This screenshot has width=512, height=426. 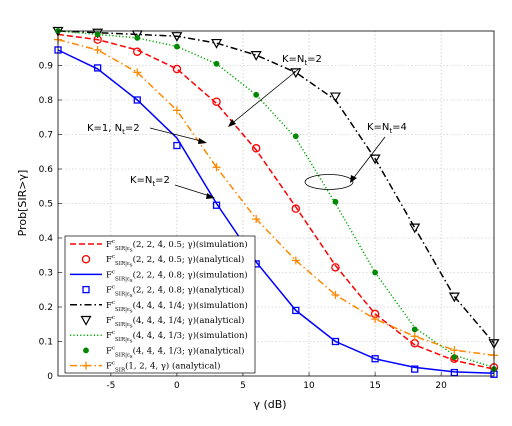 I want to click on y-tick-label: 0.6, so click(x=46, y=170).